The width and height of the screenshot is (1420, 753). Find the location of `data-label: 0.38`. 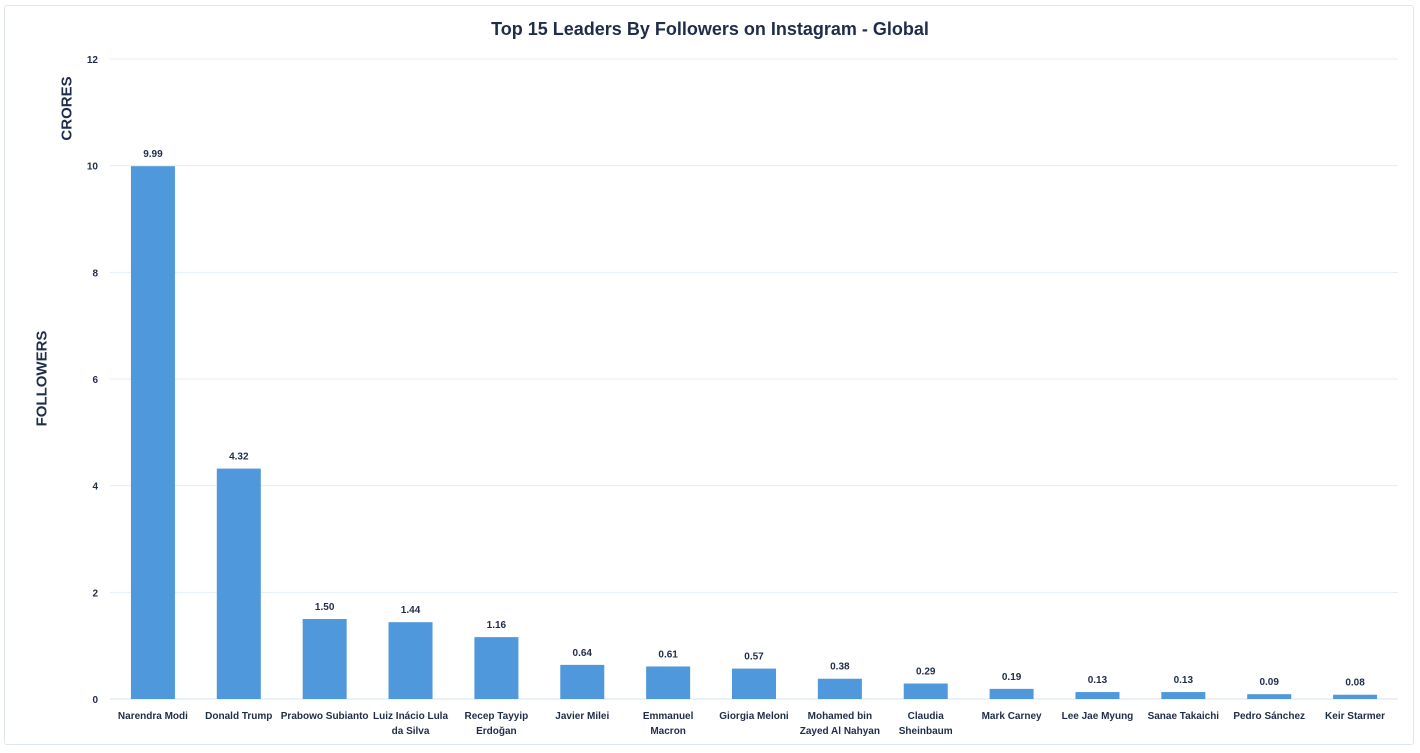

data-label: 0.38 is located at coordinates (840, 667).